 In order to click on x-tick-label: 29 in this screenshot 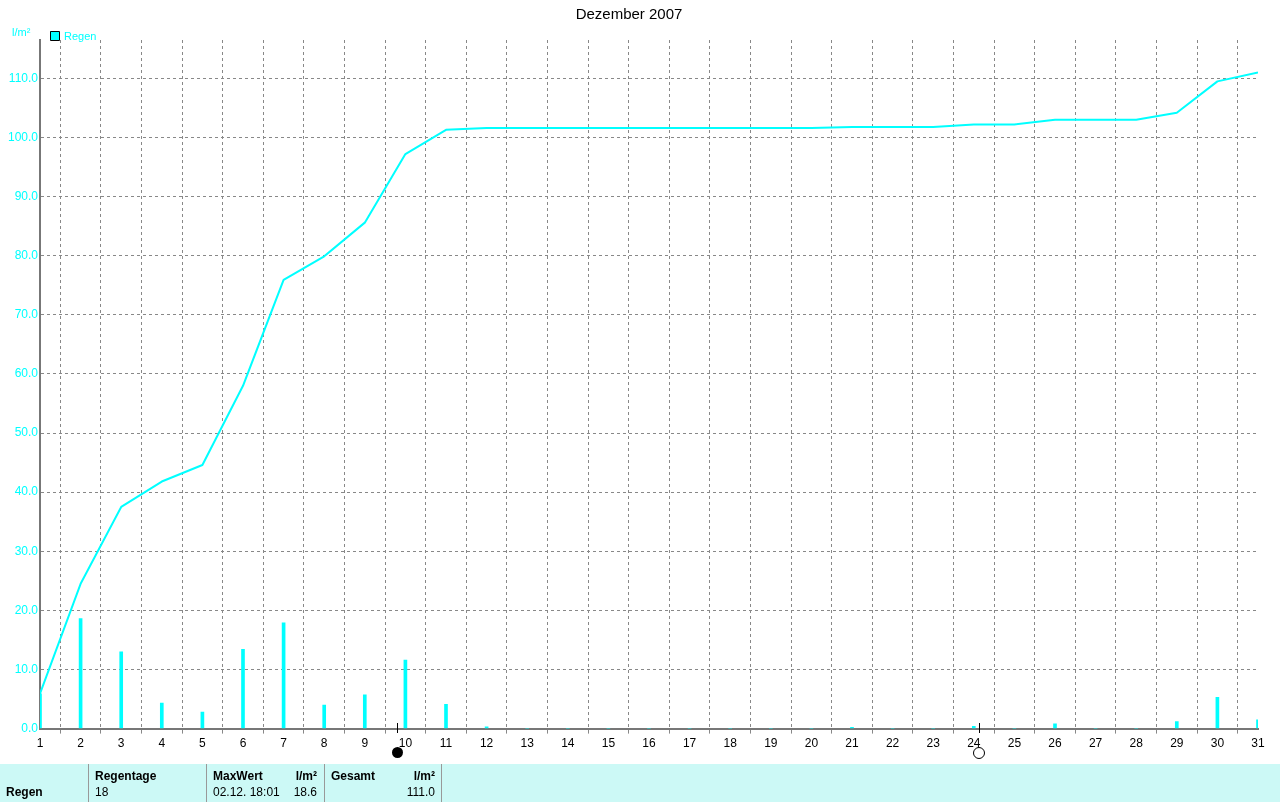, I will do `click(1177, 743)`.